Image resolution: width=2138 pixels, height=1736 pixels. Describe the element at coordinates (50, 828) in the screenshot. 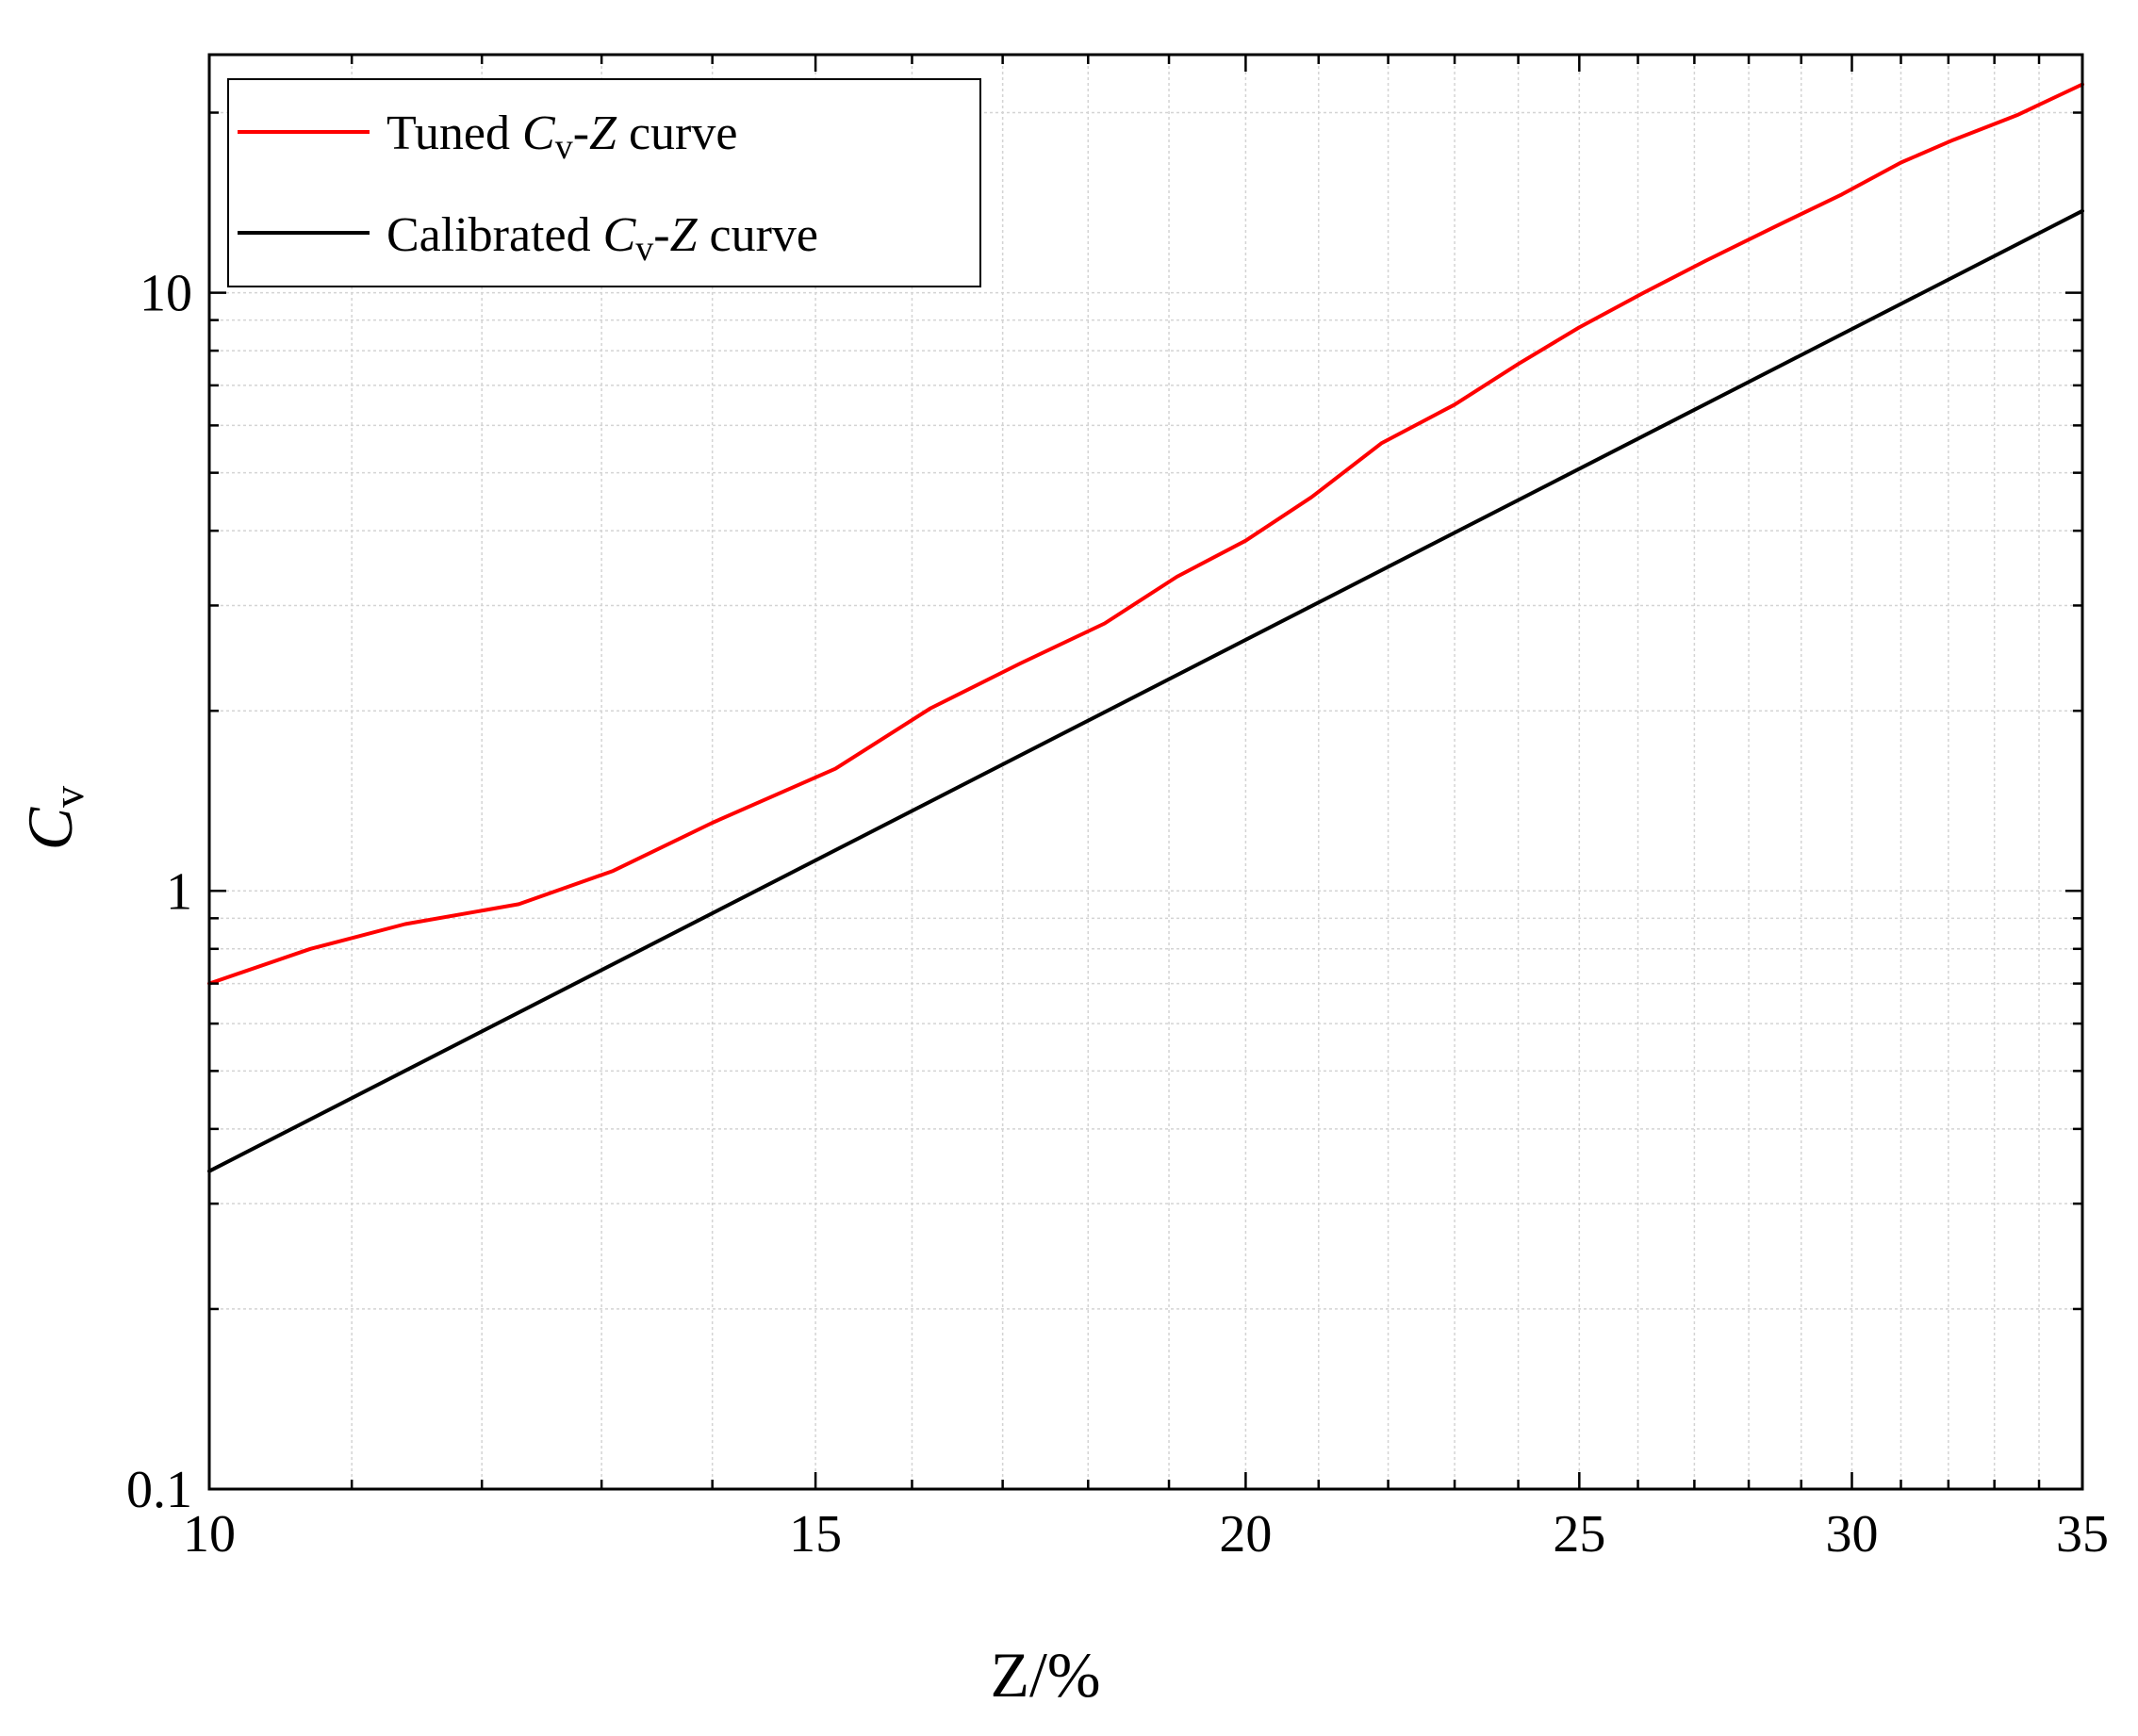

I see `y-axis-title-main: C` at that location.